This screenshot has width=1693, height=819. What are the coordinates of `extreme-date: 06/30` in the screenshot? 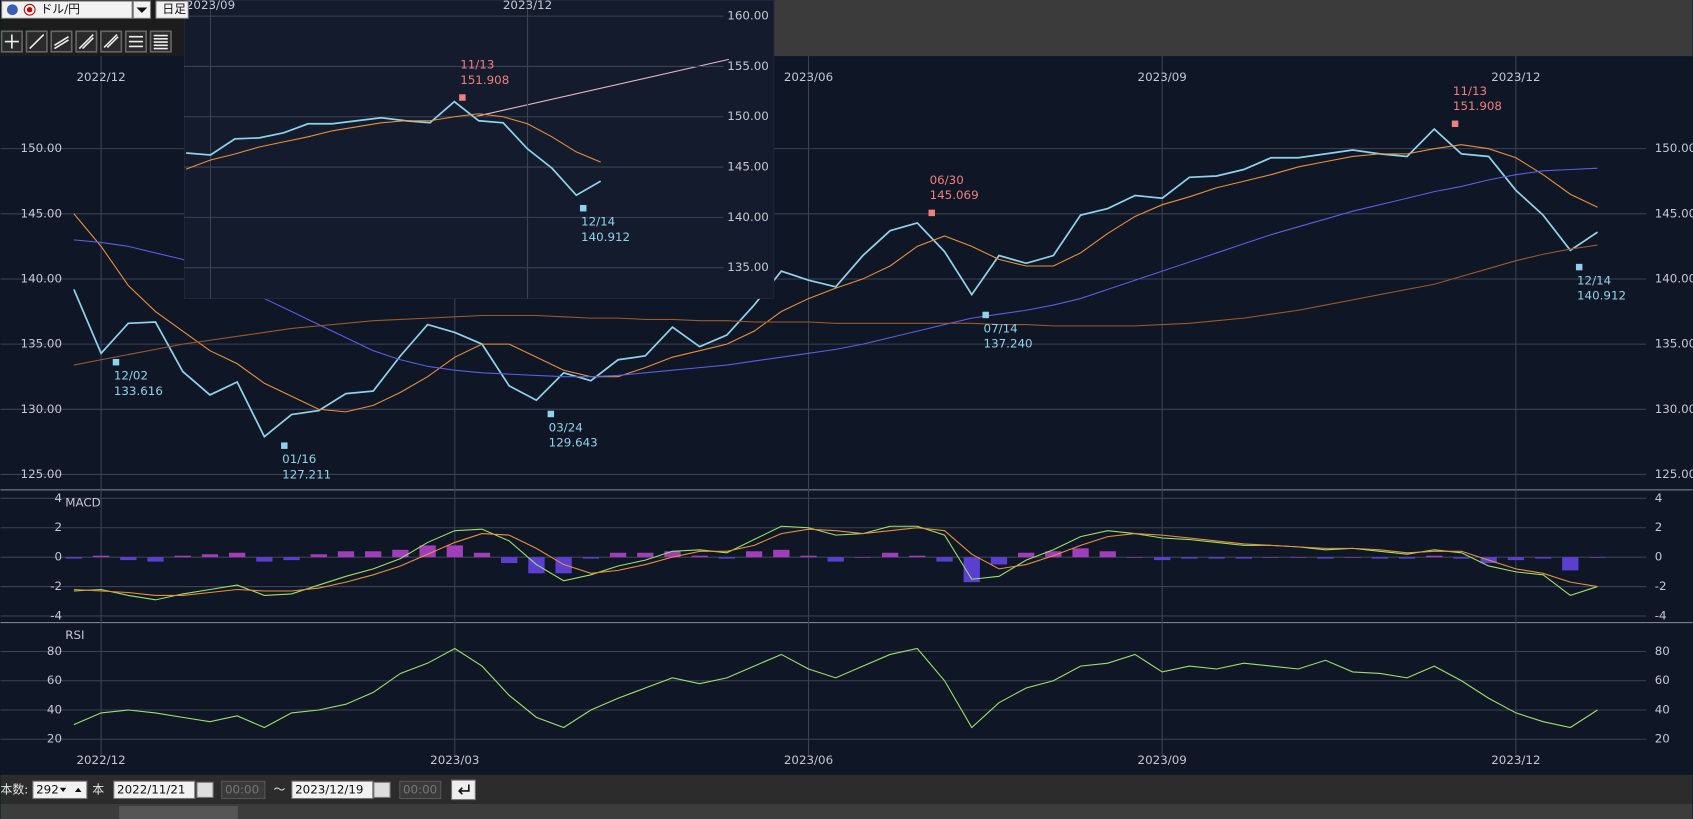 It's located at (947, 180).